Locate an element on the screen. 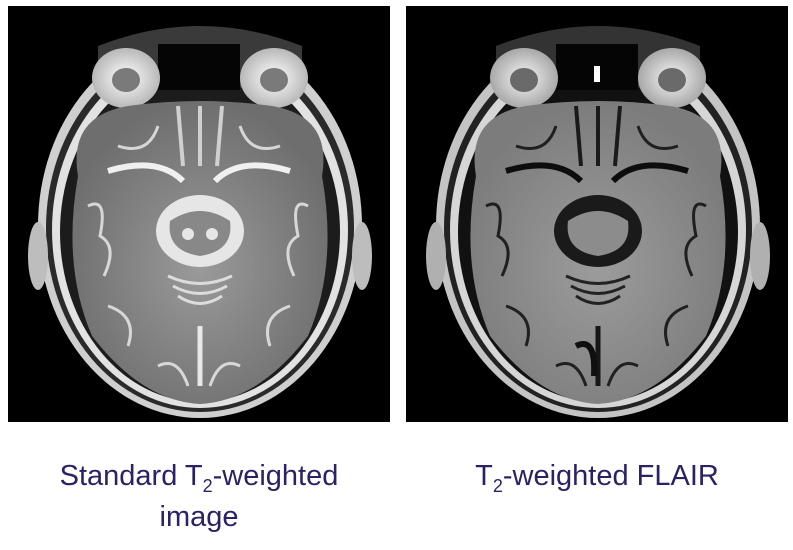 Image resolution: width=793 pixels, height=550 pixels. caption-right-prefix: T is located at coordinates (484, 476).